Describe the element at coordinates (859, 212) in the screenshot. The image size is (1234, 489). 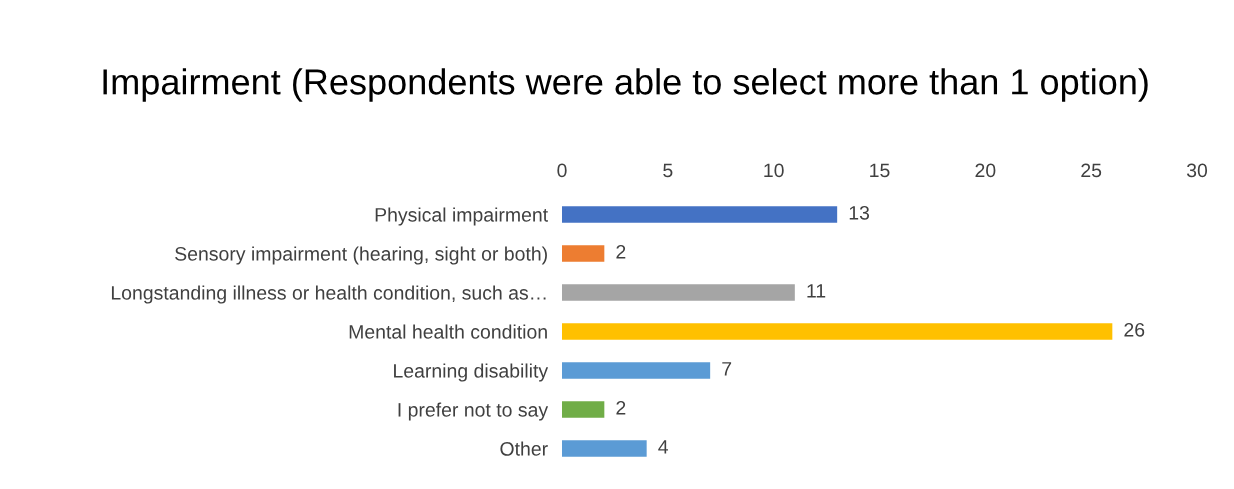
I see `data-label: 13` at that location.